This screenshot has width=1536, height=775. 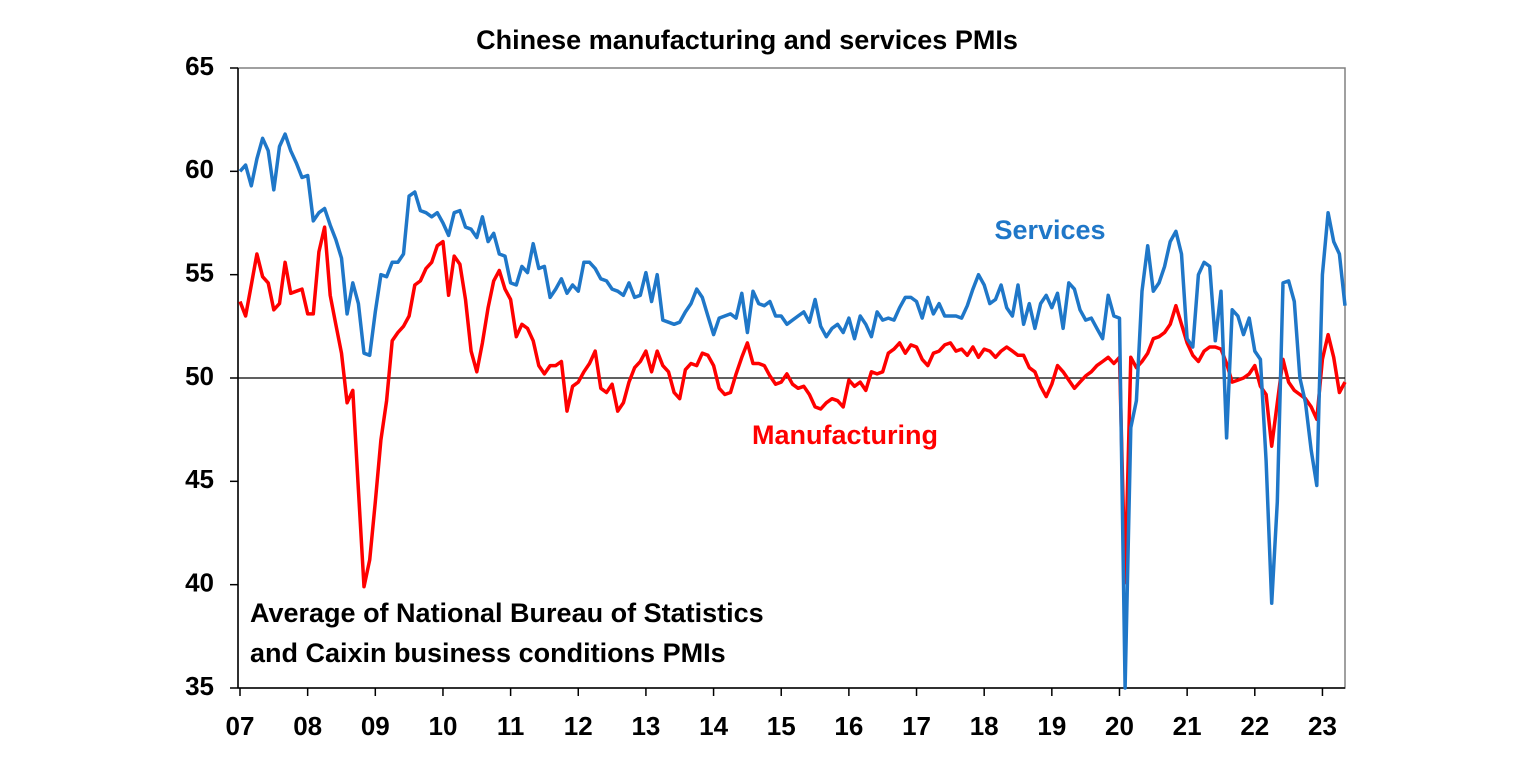 I want to click on x-tick-label: 22, so click(x=1254, y=726).